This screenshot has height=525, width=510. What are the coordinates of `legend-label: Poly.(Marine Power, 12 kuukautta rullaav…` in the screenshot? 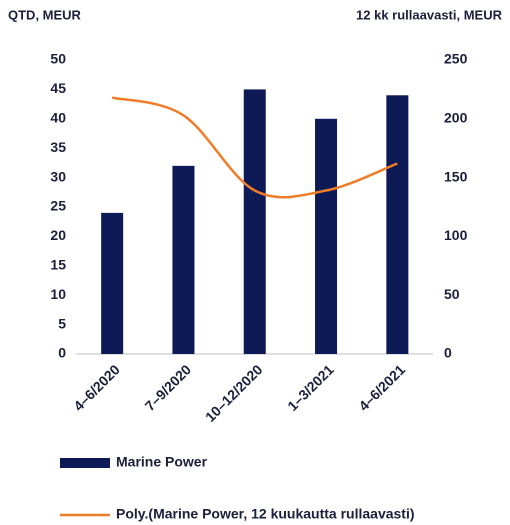 It's located at (265, 514).